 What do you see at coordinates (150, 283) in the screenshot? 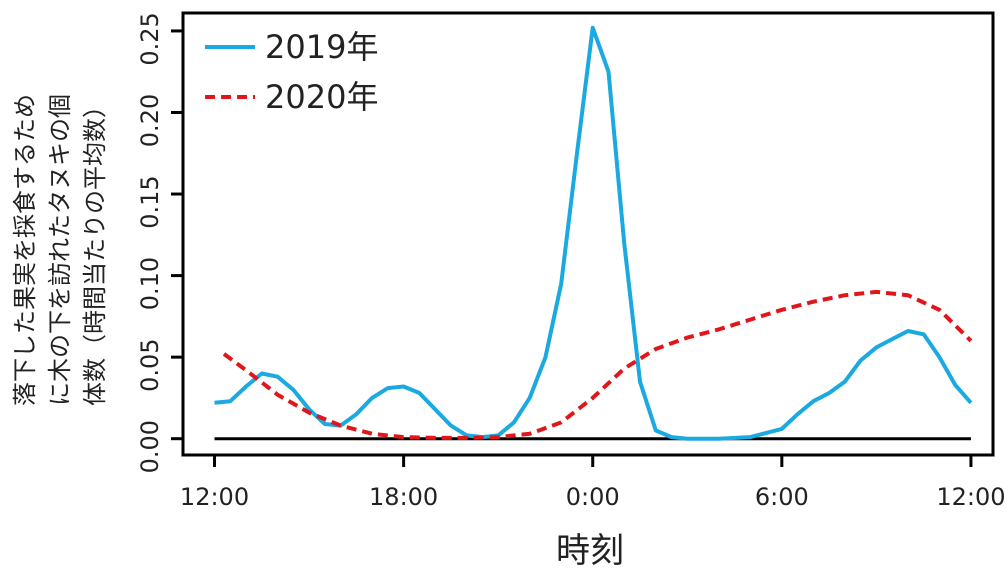
I see `y-tick-label: 0.10` at bounding box center [150, 283].